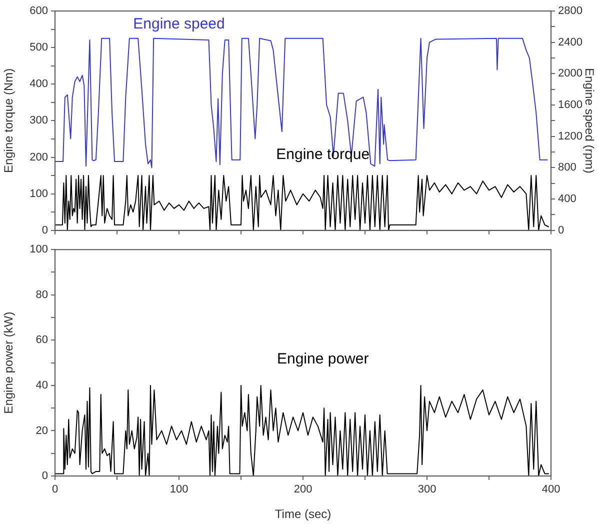 Image resolution: width=598 pixels, height=524 pixels. I want to click on y2-tick-label: 400, so click(567, 199).